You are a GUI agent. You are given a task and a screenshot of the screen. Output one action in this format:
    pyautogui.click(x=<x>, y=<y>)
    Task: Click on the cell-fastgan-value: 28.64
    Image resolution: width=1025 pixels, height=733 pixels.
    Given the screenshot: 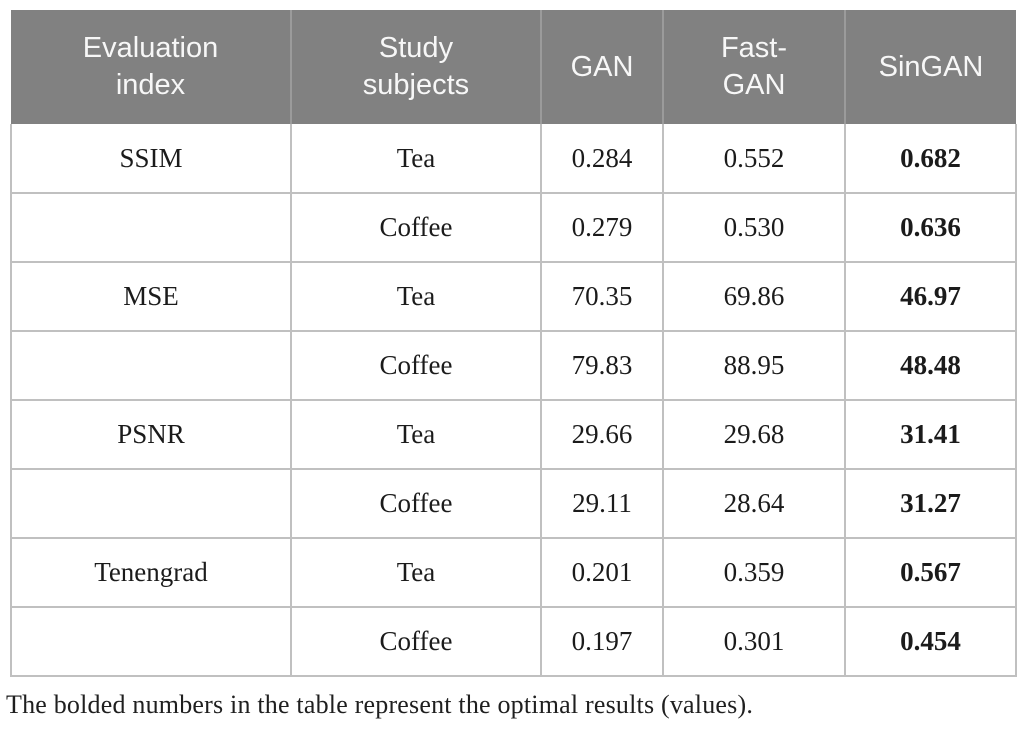 What is the action you would take?
    pyautogui.click(x=754, y=503)
    